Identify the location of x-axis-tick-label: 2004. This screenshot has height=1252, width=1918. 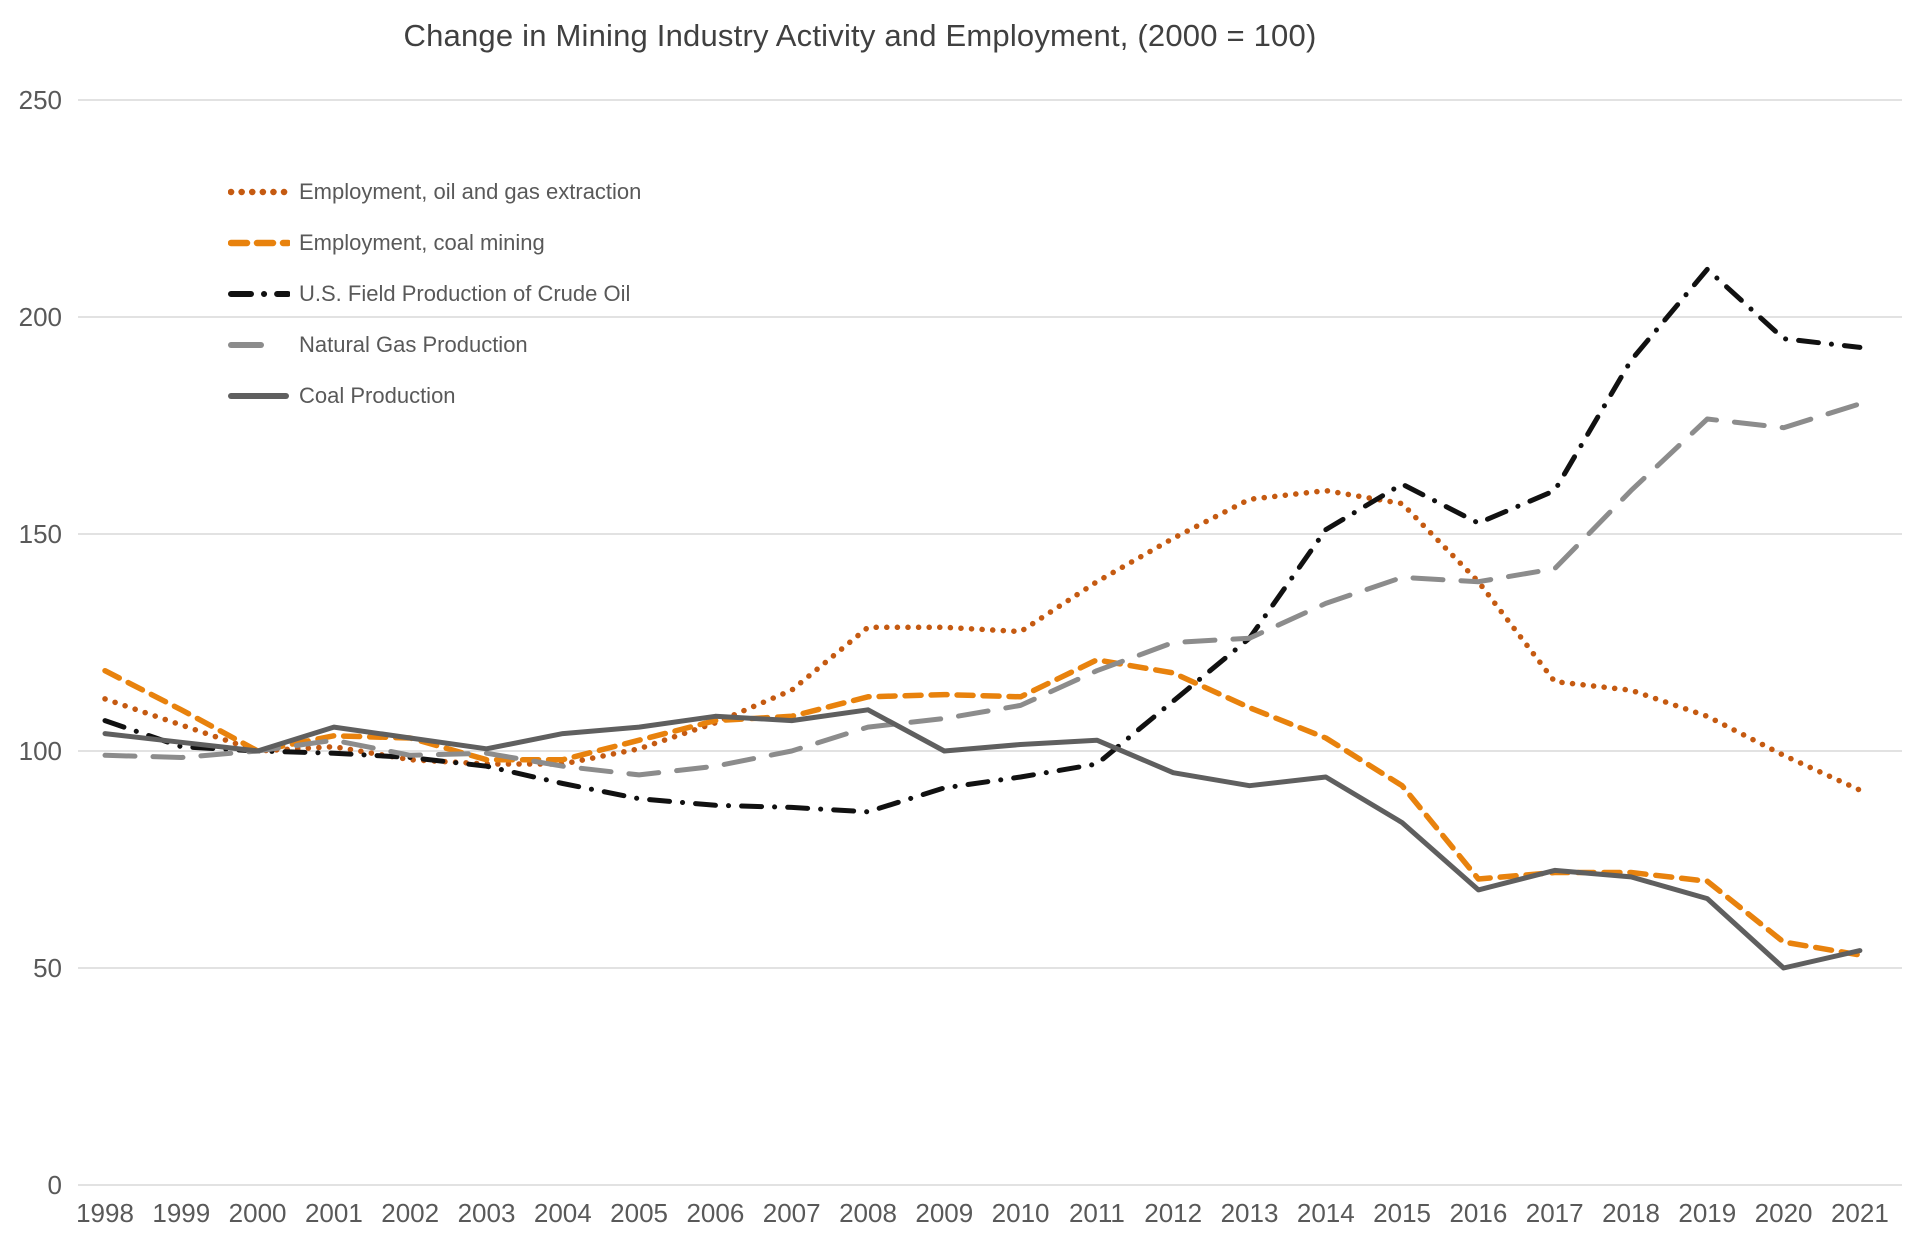
(563, 1213).